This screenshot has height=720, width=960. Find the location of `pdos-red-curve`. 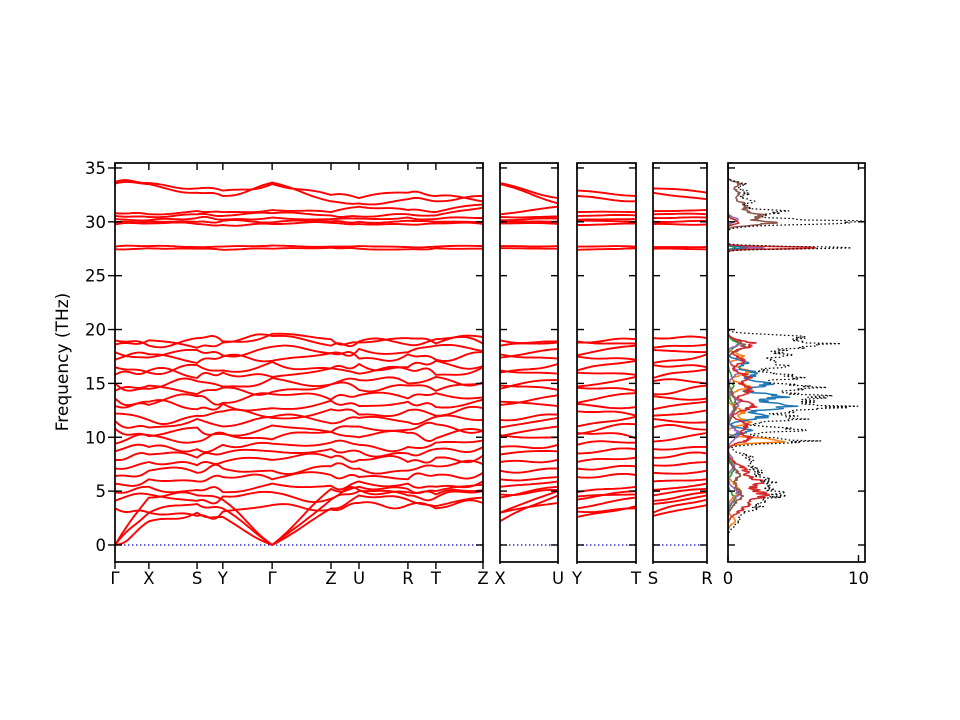

pdos-red-curve is located at coordinates (772, 354).